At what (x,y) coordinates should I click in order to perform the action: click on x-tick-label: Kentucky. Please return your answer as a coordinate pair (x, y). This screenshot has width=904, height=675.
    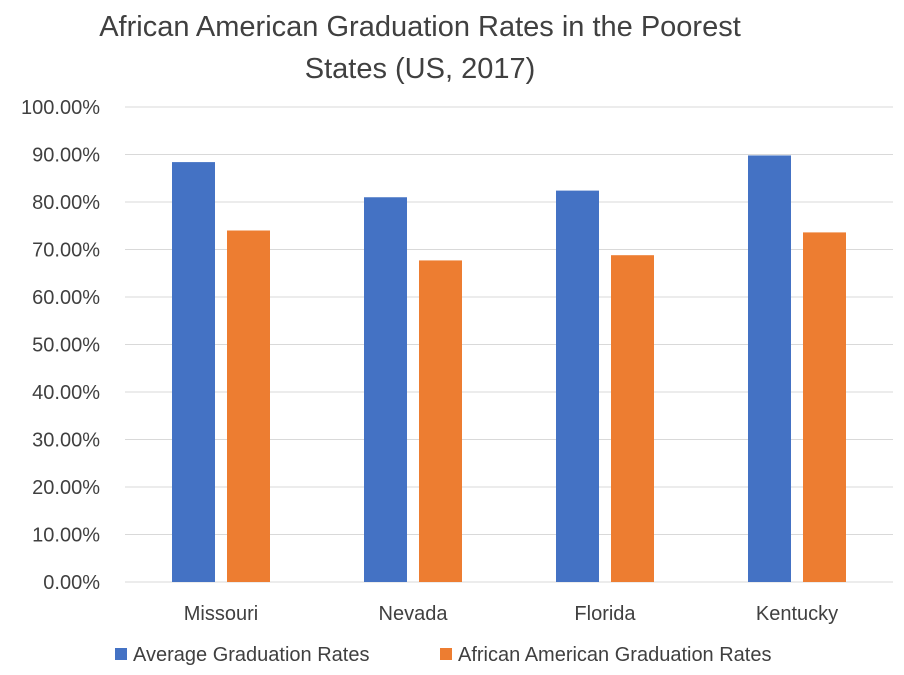
    Looking at the image, I should click on (797, 614).